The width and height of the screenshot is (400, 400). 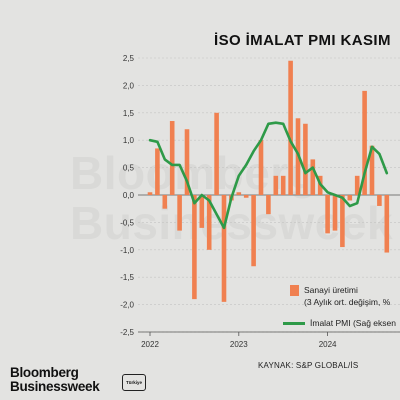 I want to click on y-tick-label: 1,0, so click(x=129, y=140).